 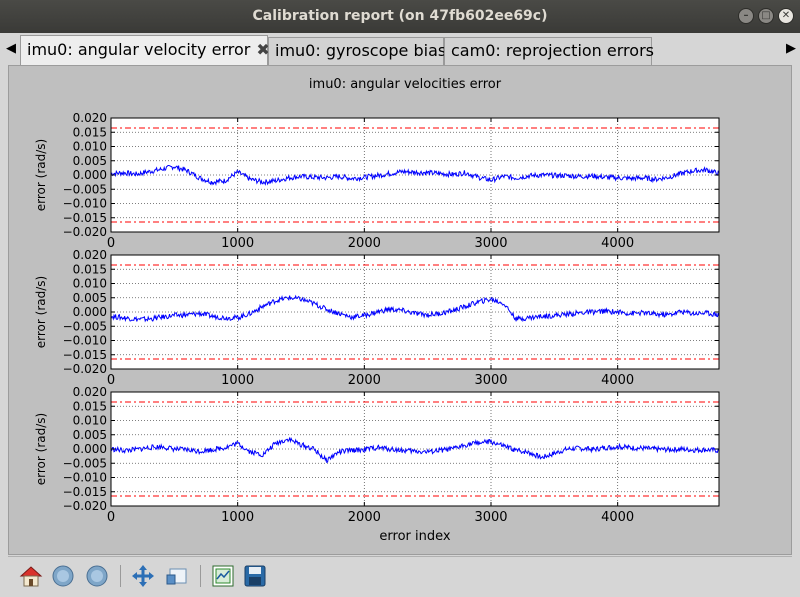 I want to click on close-icon: ✕, so click(x=786, y=16).